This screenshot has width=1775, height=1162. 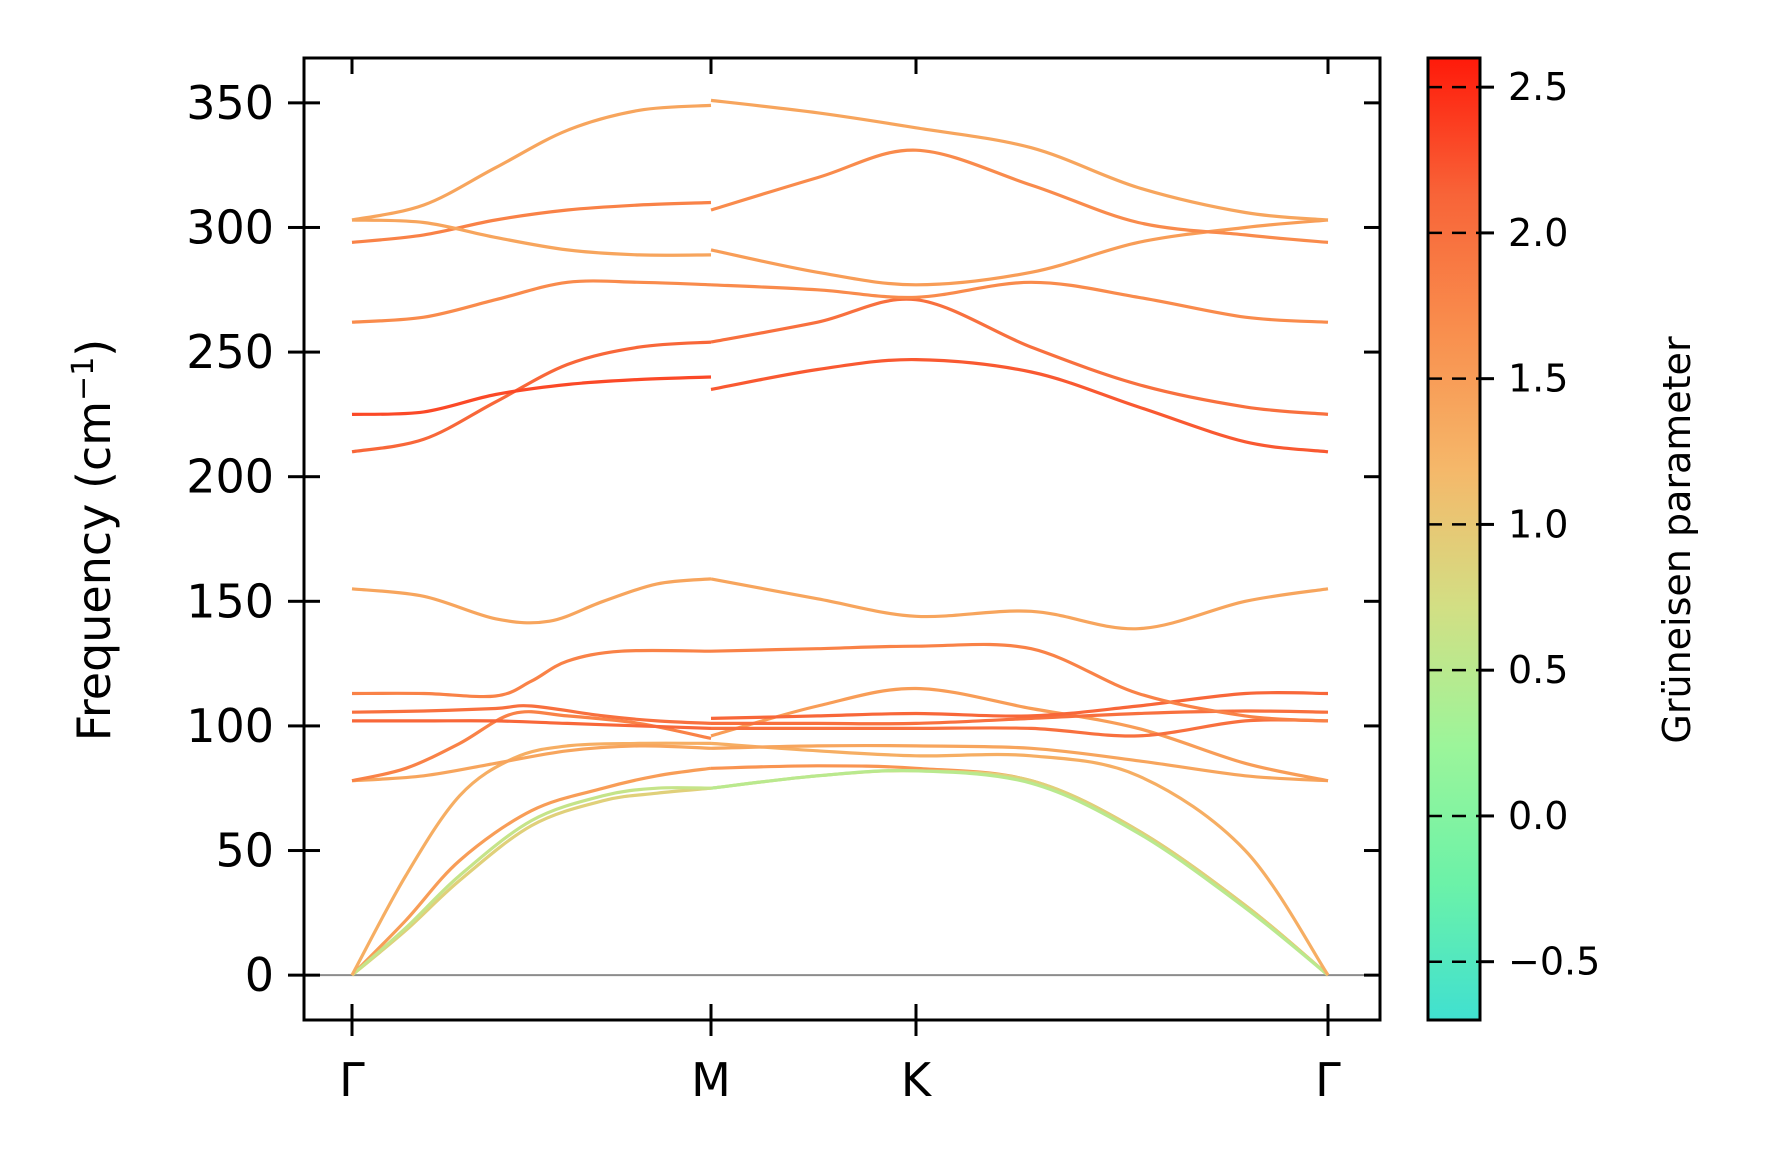 What do you see at coordinates (230, 227) in the screenshot?
I see `y-tick-label: 300` at bounding box center [230, 227].